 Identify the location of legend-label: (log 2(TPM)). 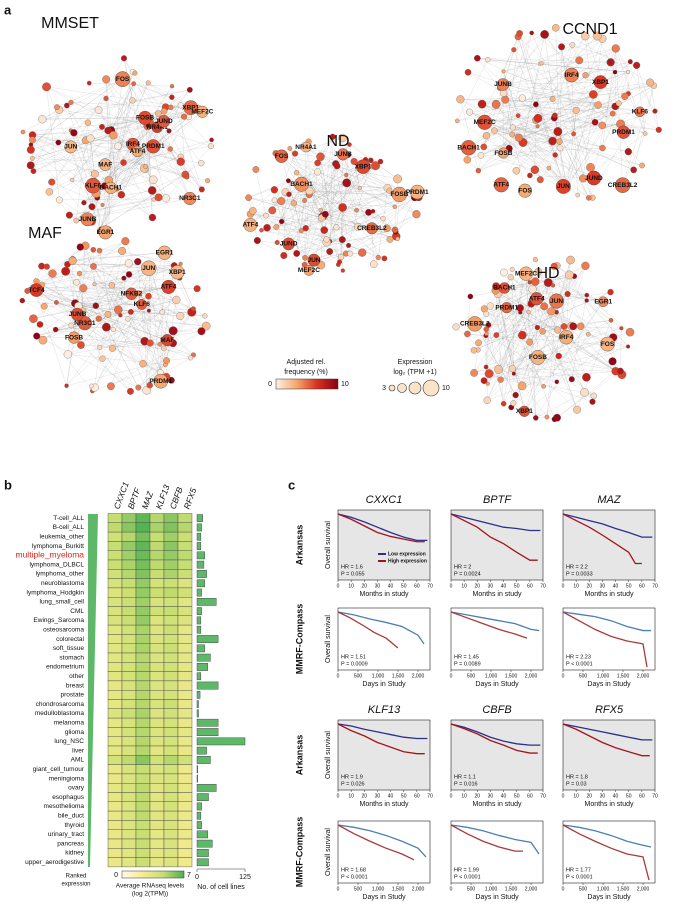
(150, 894).